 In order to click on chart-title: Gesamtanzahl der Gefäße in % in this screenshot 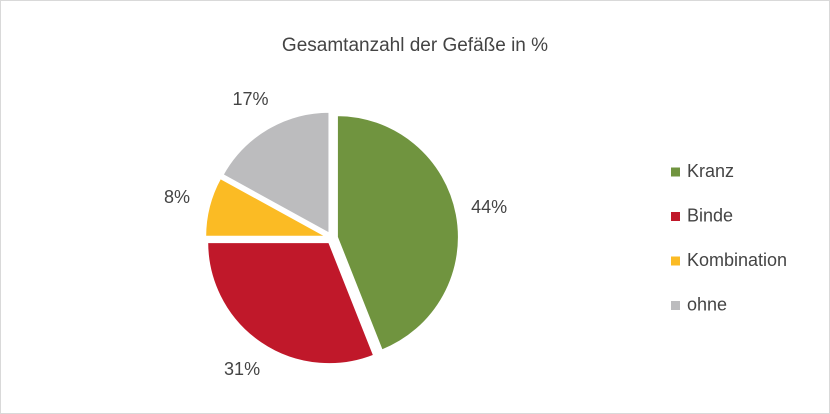, I will do `click(415, 45)`.